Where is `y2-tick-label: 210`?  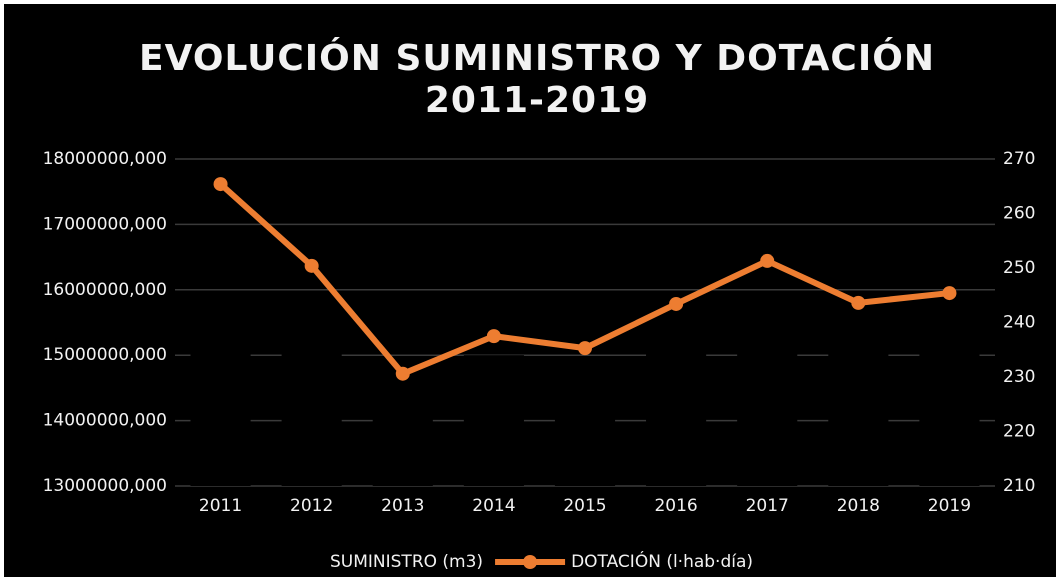
y2-tick-label: 210 is located at coordinates (1019, 486).